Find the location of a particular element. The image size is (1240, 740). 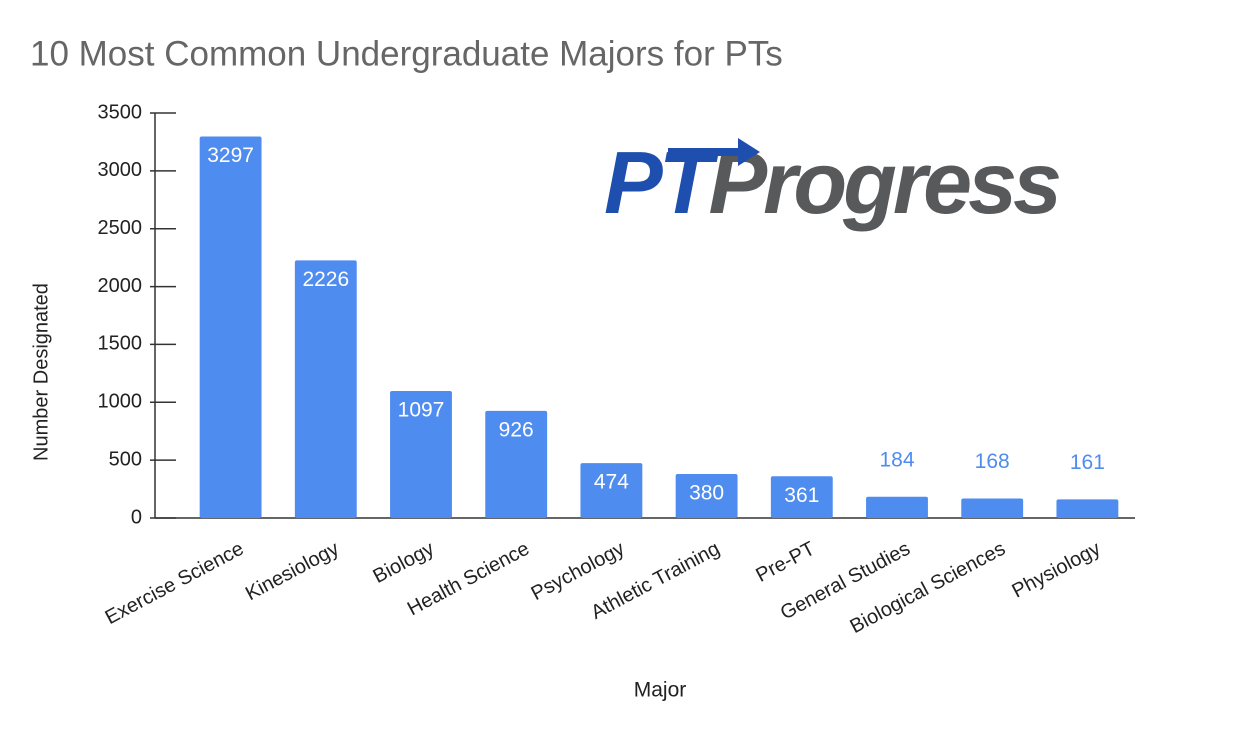

data-label: 474 is located at coordinates (611, 482).